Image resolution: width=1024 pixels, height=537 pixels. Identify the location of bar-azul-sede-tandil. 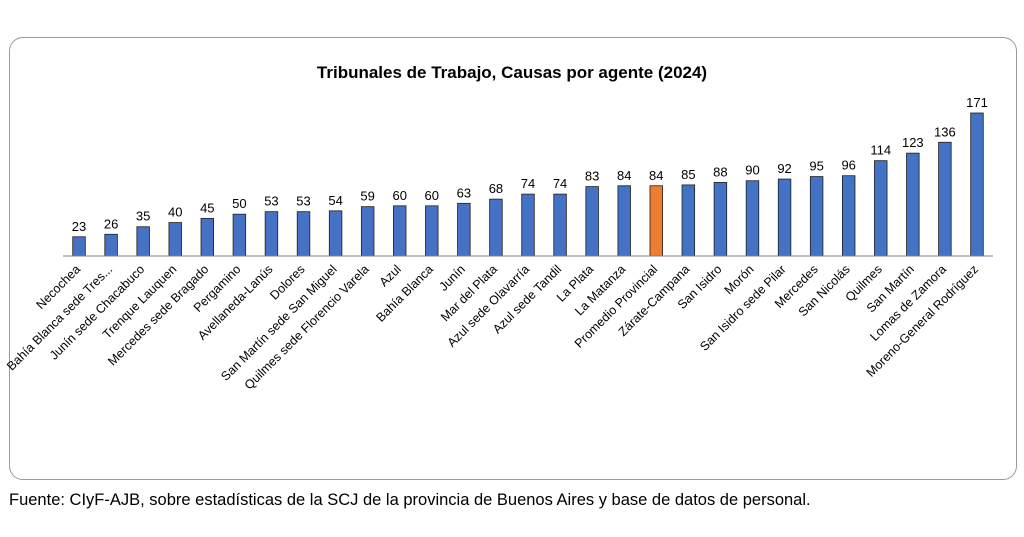
(560, 225).